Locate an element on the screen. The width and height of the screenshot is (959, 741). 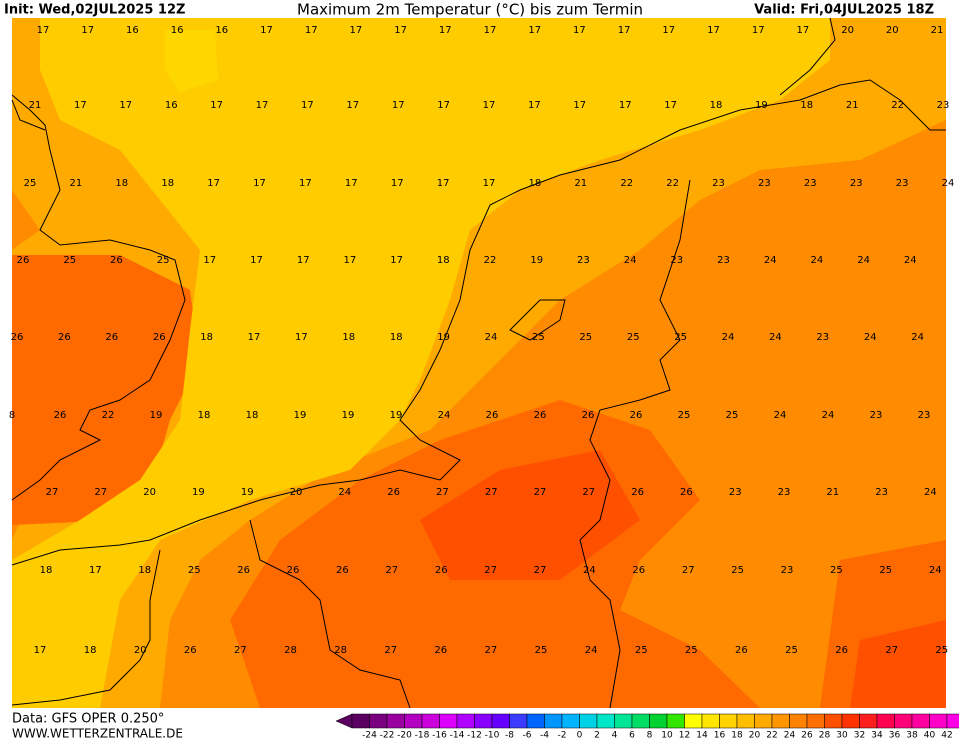
data-source: Data: GFS OPER 0.250° is located at coordinates (88, 719).